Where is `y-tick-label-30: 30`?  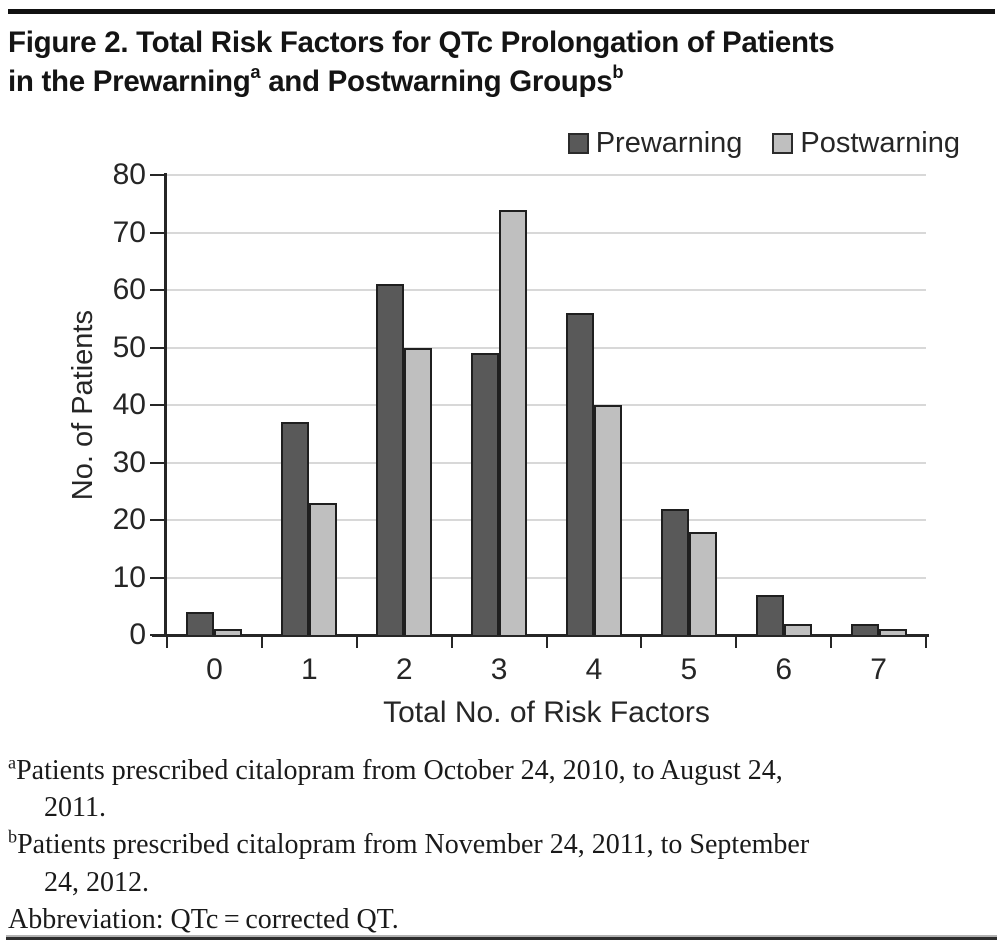 y-tick-label-30: 30 is located at coordinates (129, 462).